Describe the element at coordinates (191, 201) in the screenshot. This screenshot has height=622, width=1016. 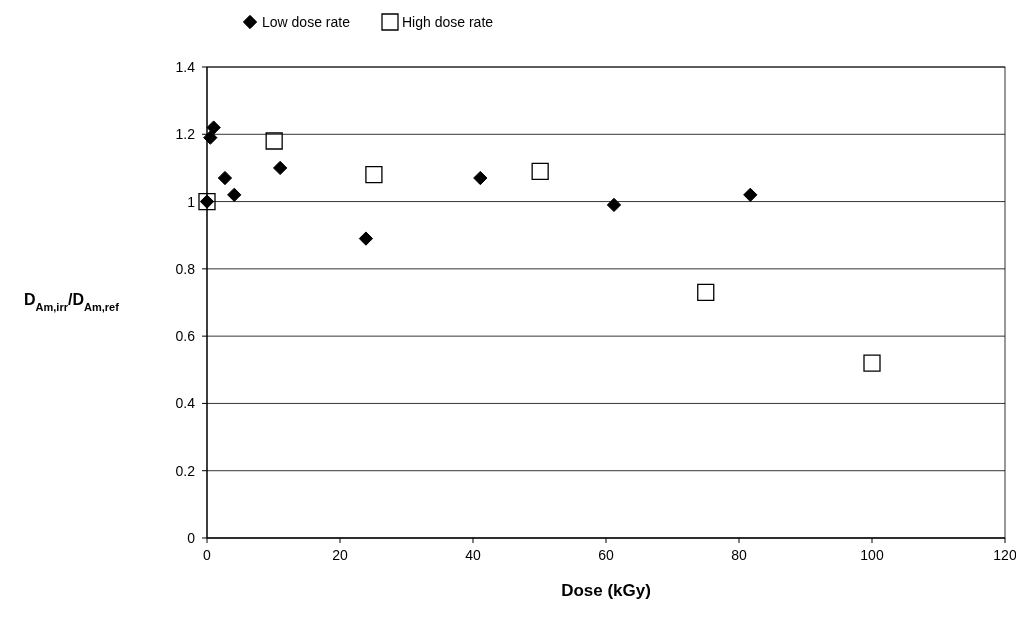
I see `y-tick-label: 1` at that location.